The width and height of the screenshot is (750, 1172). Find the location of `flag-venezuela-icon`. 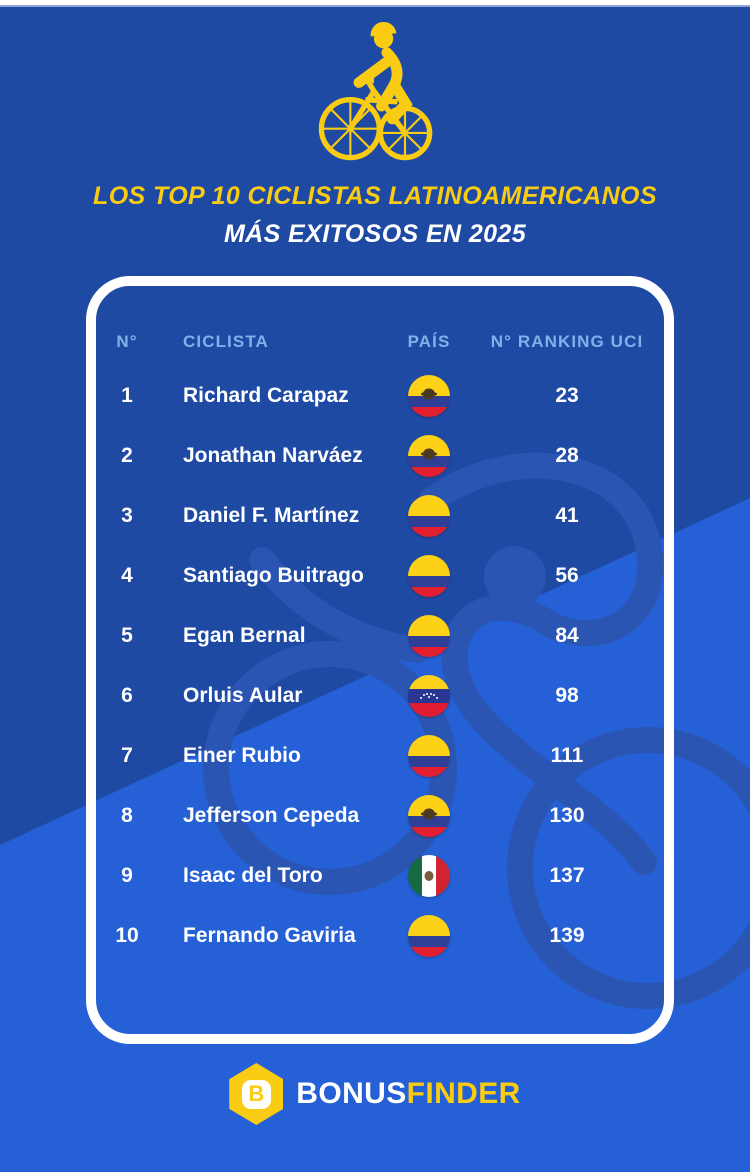

flag-venezuela-icon is located at coordinates (429, 696).